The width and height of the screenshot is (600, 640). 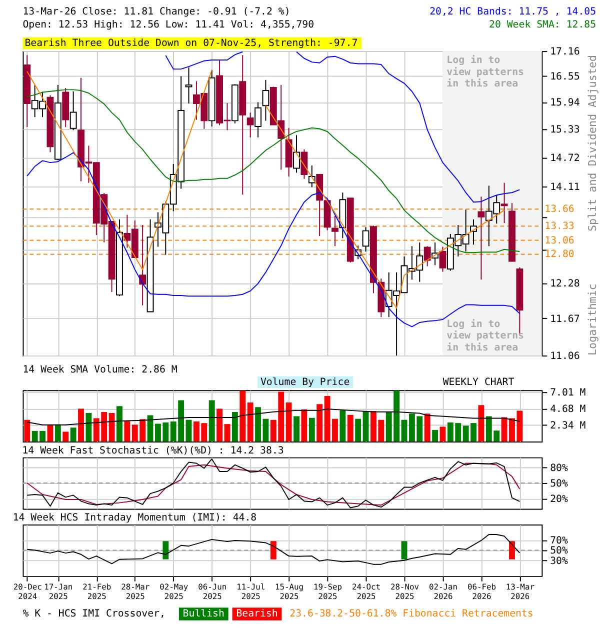 What do you see at coordinates (135, 592) in the screenshot?
I see `x-tick-label: 28-Mar 2025` at bounding box center [135, 592].